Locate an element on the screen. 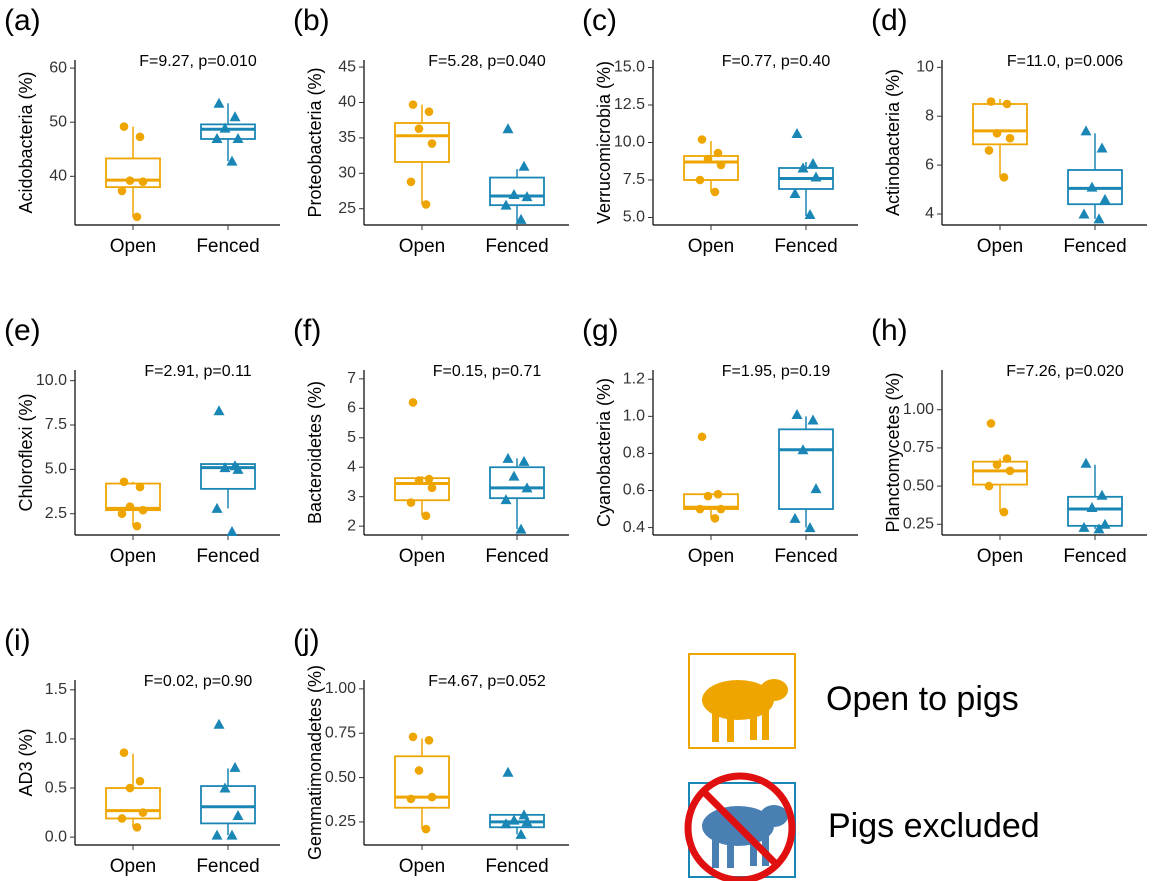  prohibition-circle is located at coordinates (740, 826).